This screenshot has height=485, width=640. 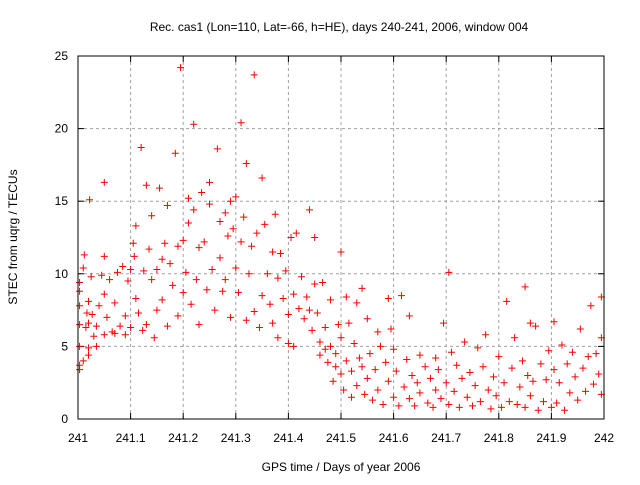 What do you see at coordinates (64, 419) in the screenshot?
I see `y-tick-label: 0` at bounding box center [64, 419].